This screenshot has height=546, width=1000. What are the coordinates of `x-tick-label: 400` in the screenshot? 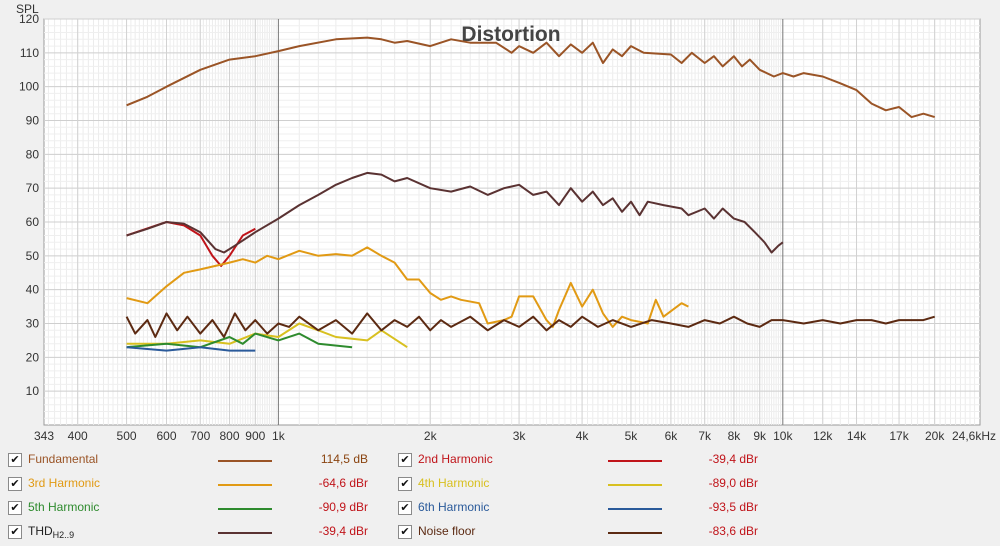 It's located at (78, 436).